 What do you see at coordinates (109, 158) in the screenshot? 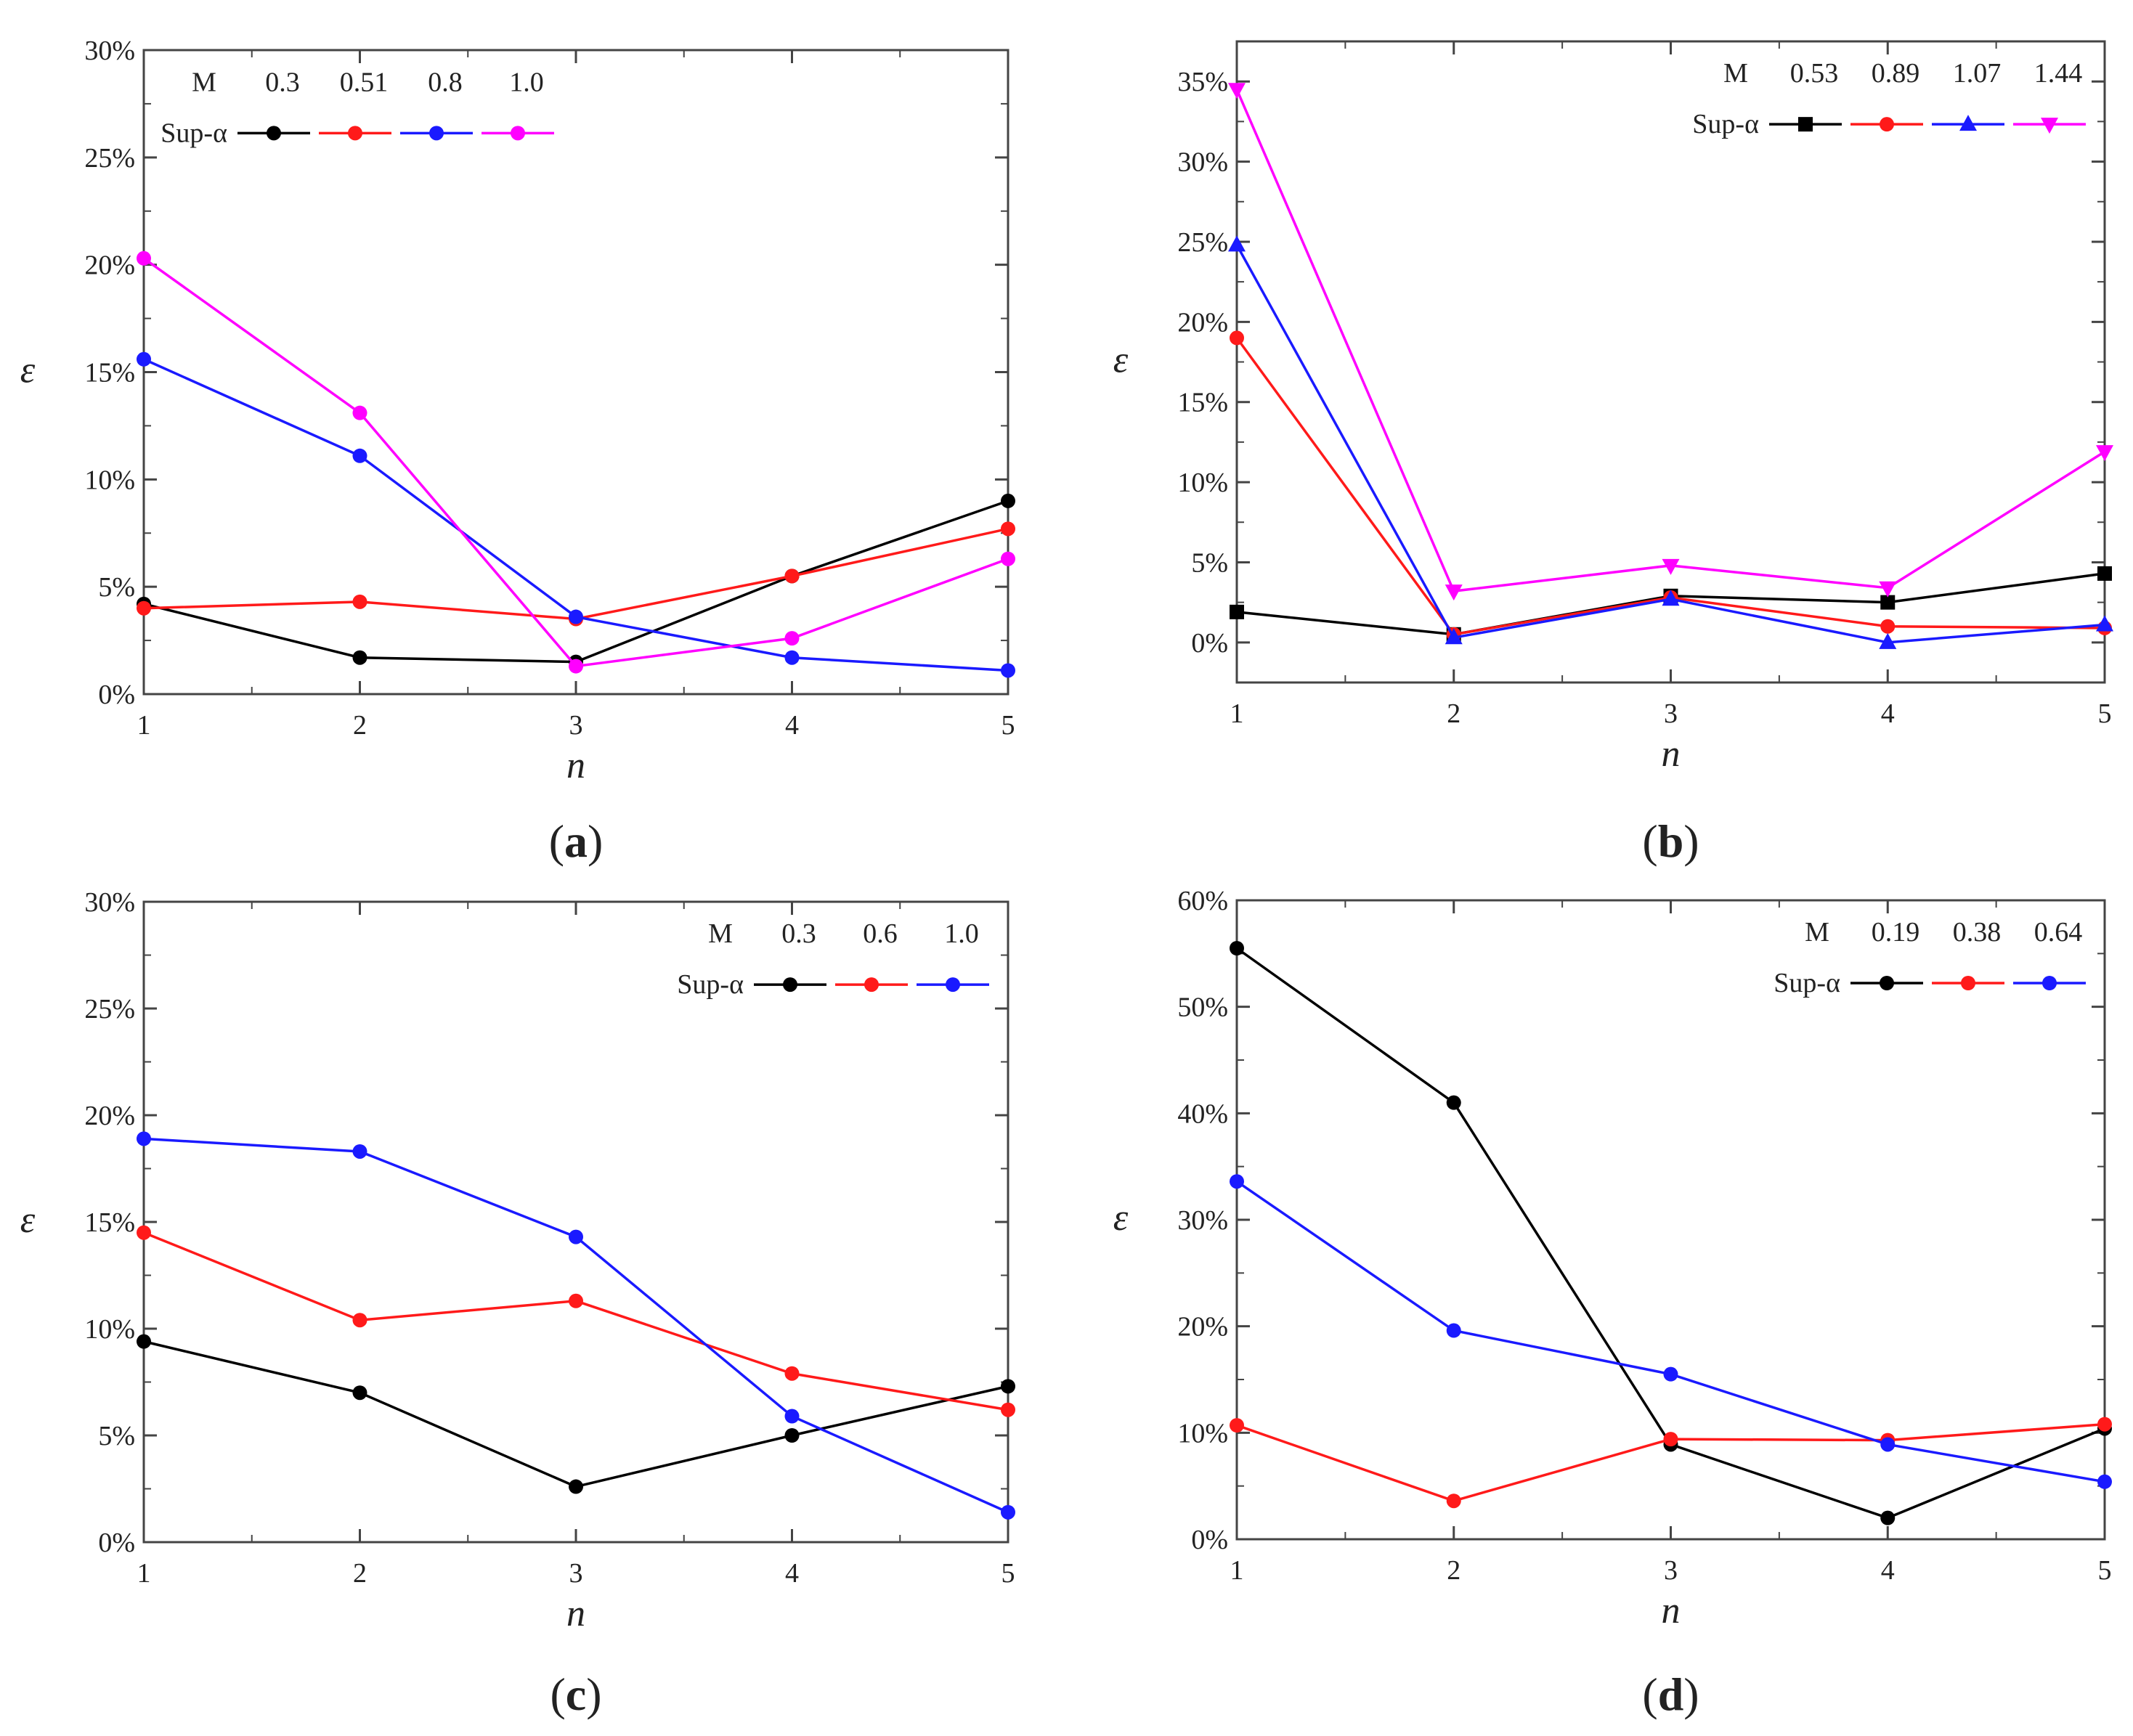
I see `y-tick-label: 25%` at bounding box center [109, 158].